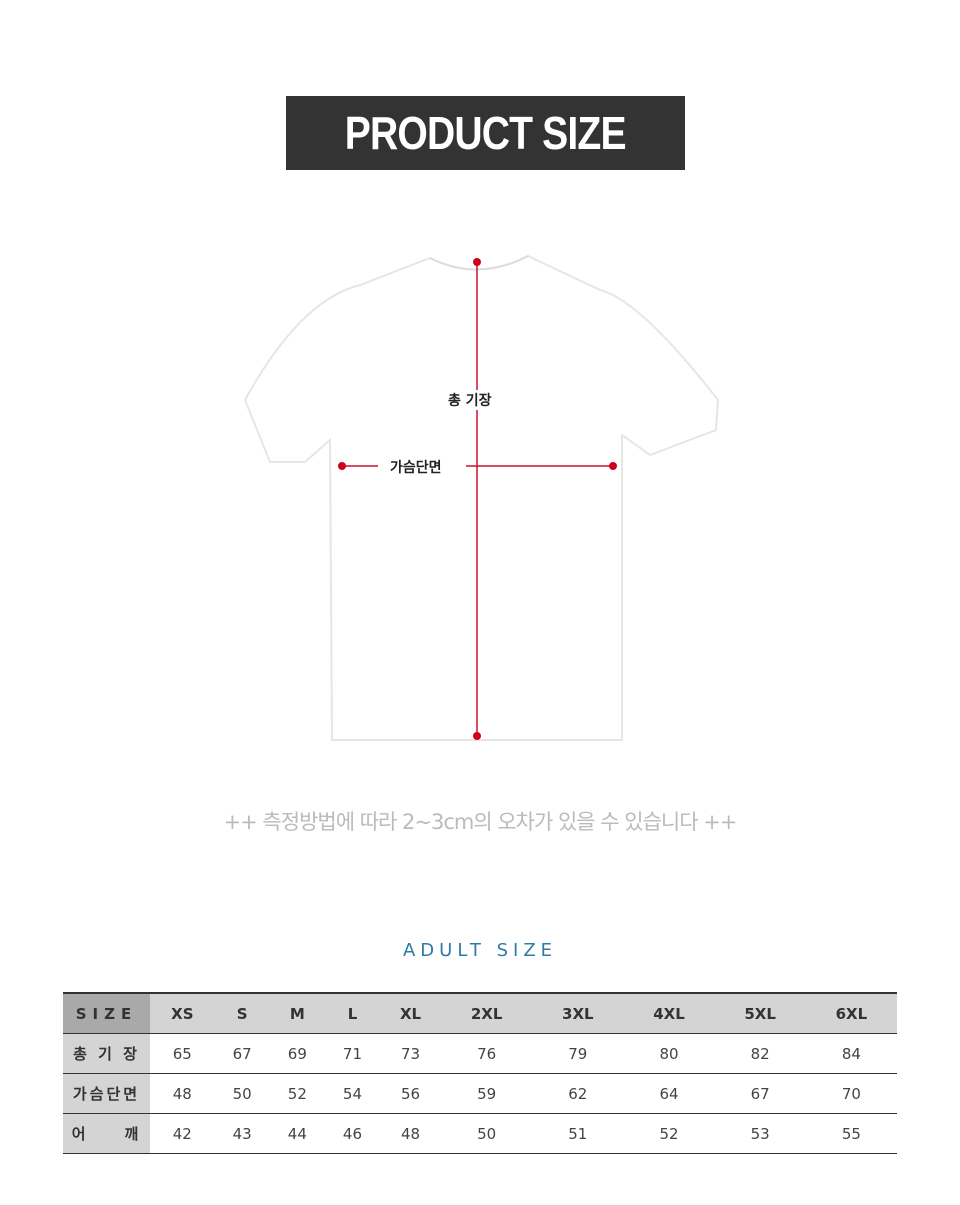 The image size is (960, 1205). Describe the element at coordinates (352, 1093) in the screenshot. I see `table-cell: 54` at that location.